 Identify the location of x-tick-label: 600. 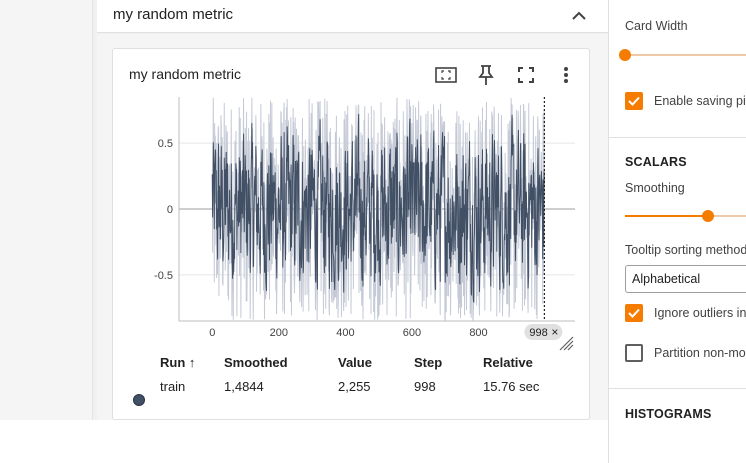
(412, 333).